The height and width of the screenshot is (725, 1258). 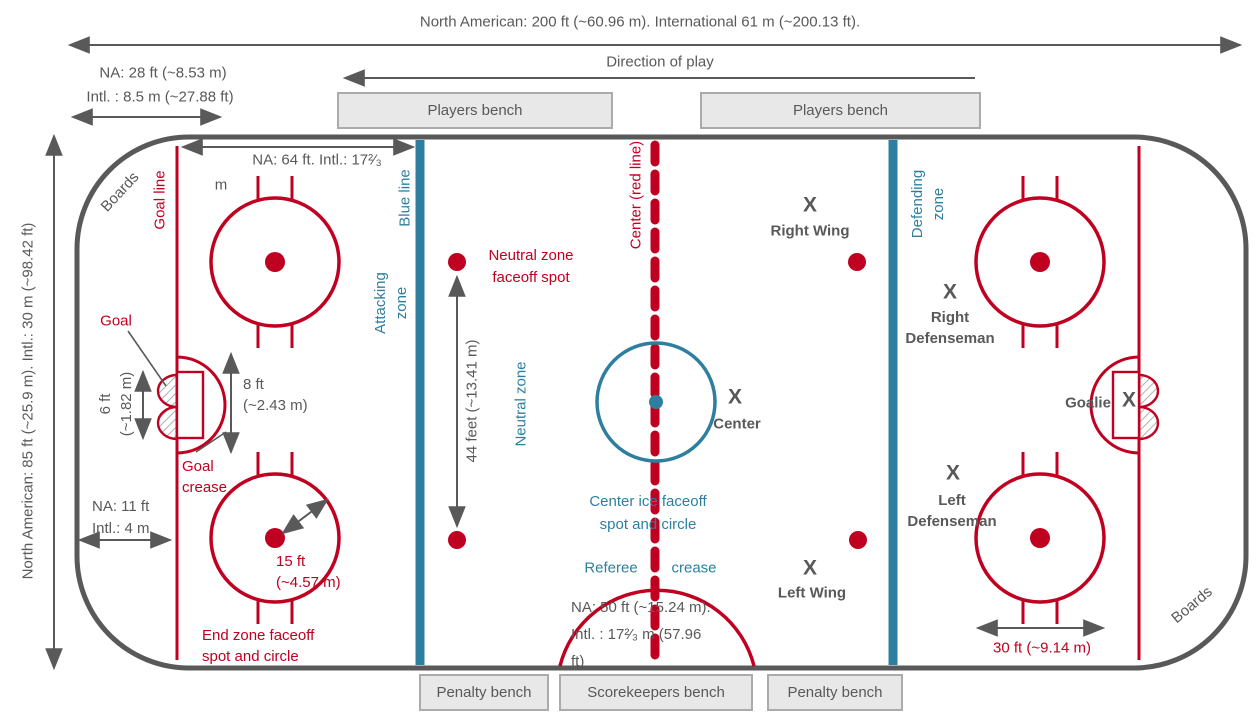 I want to click on goal-rect-right, so click(x=1126, y=405).